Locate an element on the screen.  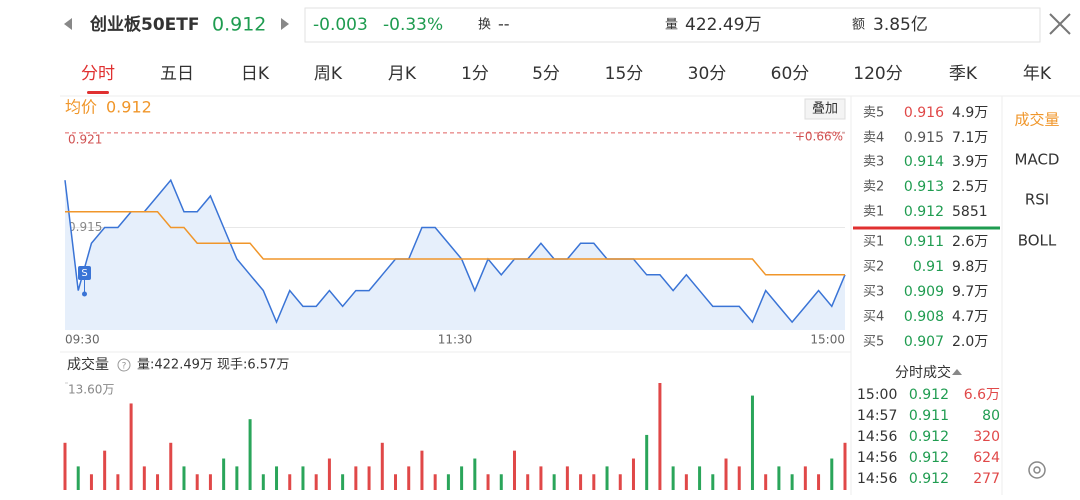
book-price: 0.909 is located at coordinates (924, 292).